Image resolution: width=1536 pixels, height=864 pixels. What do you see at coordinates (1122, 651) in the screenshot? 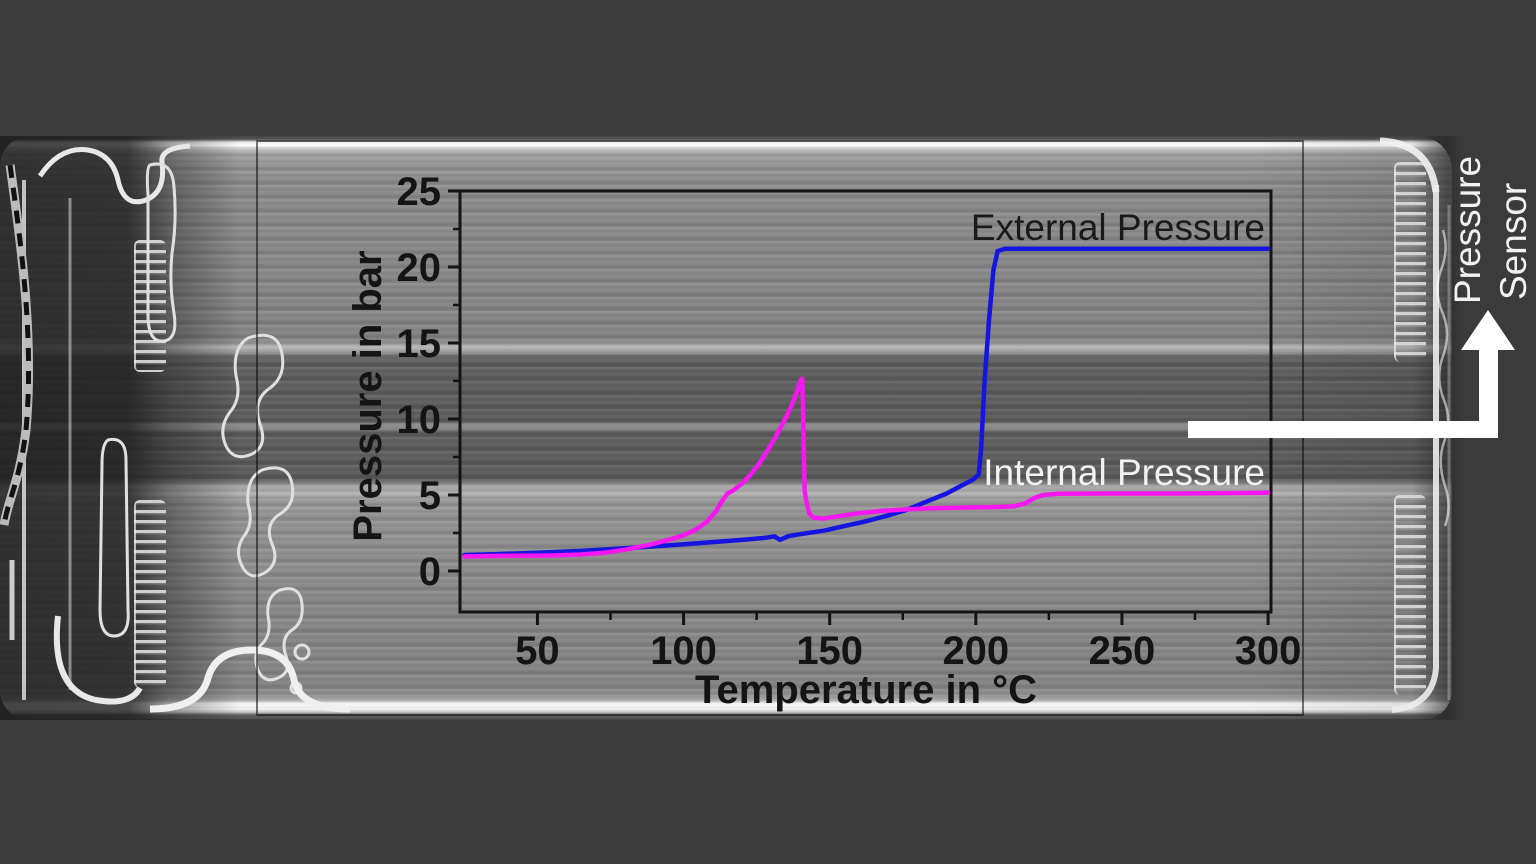
I see `svg-text: 250` at bounding box center [1122, 651].